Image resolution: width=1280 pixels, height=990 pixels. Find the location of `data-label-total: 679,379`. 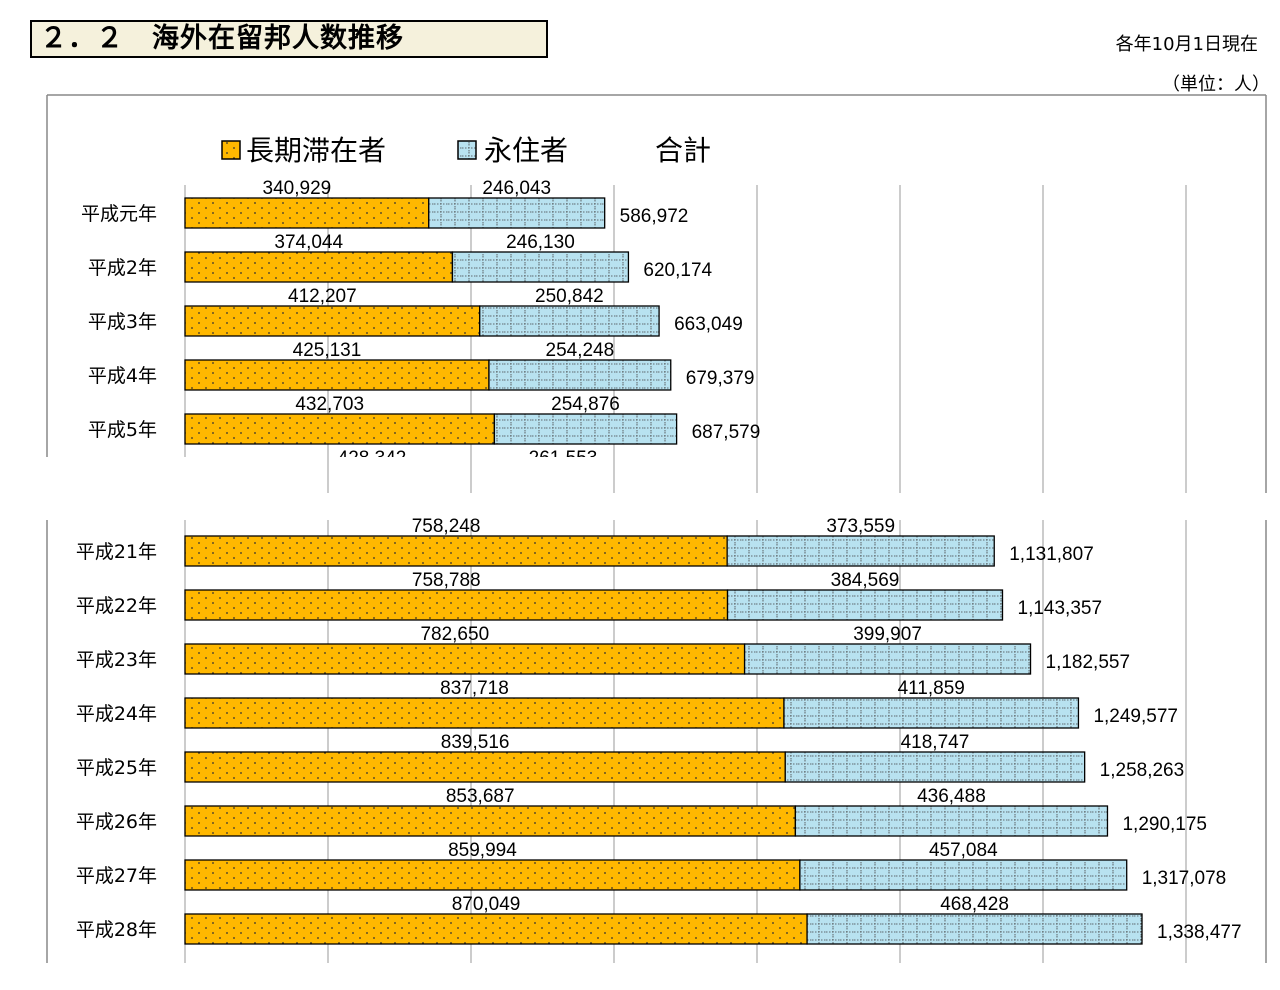

data-label-total: 679,379 is located at coordinates (720, 378).